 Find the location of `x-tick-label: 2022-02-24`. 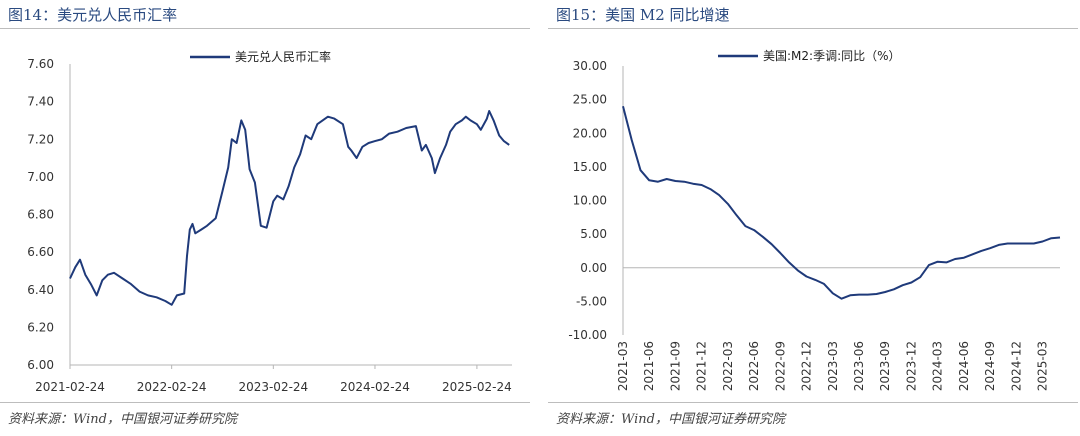

x-tick-label: 2022-02-24 is located at coordinates (172, 387).